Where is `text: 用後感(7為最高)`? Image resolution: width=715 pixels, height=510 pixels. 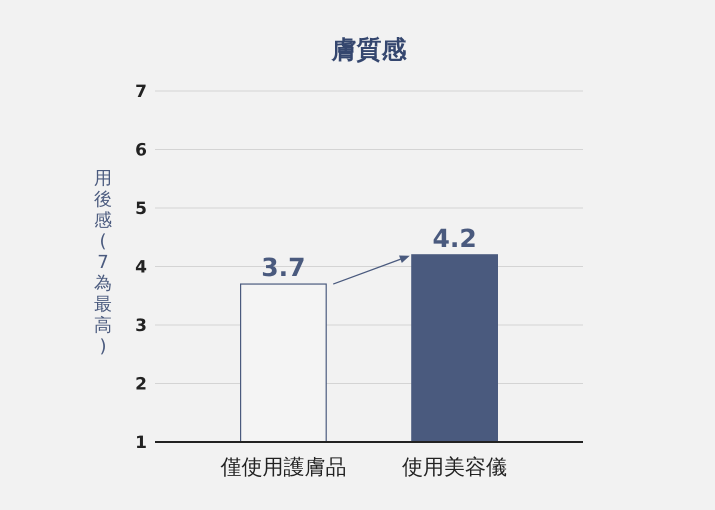 text: 用後感(7為最高) is located at coordinates (103, 262).